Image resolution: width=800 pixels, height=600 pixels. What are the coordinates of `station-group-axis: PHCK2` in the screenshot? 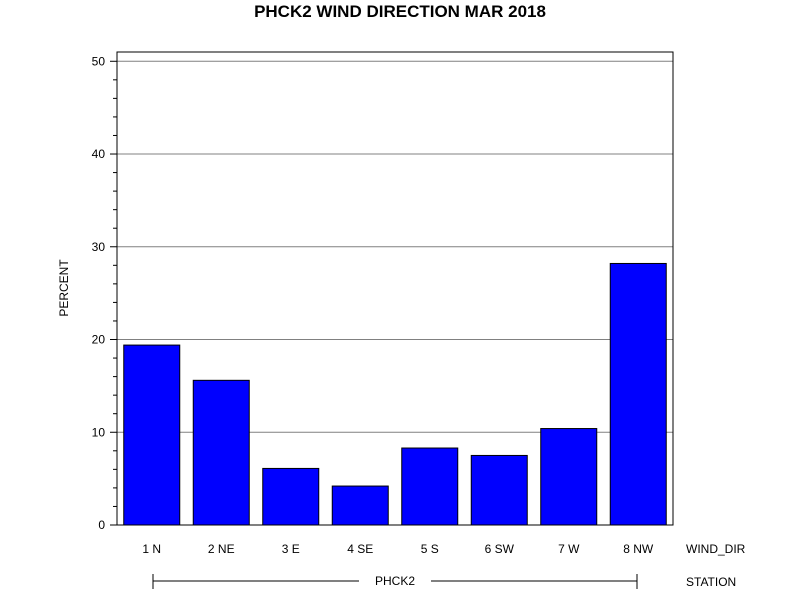 It's located at (395, 581).